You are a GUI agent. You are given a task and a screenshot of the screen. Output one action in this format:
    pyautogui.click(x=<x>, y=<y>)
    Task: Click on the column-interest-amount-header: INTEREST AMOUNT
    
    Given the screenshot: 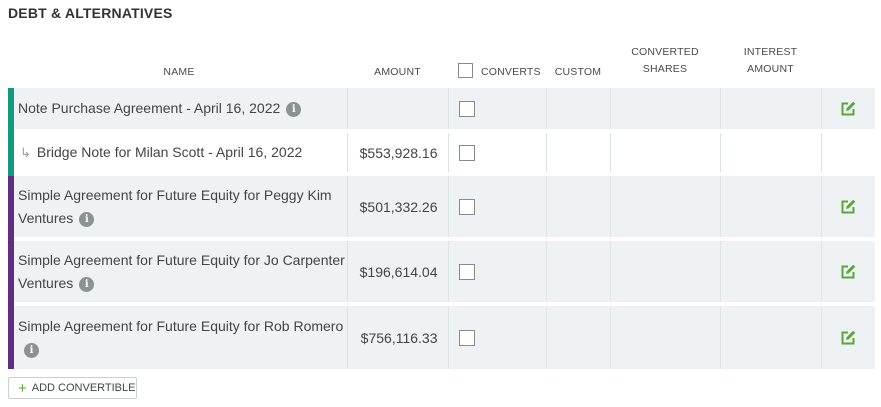 What is the action you would take?
    pyautogui.click(x=770, y=59)
    